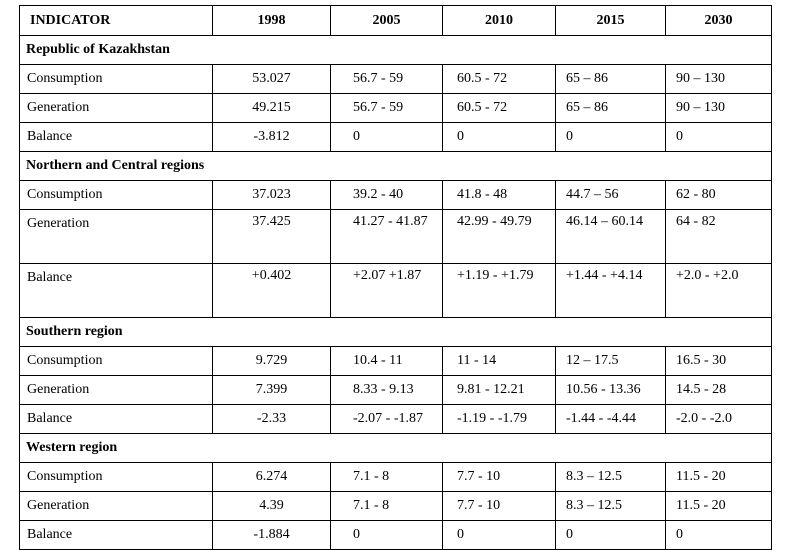 The image size is (794, 550). I want to click on value-cell-1998: 6.274, so click(271, 477).